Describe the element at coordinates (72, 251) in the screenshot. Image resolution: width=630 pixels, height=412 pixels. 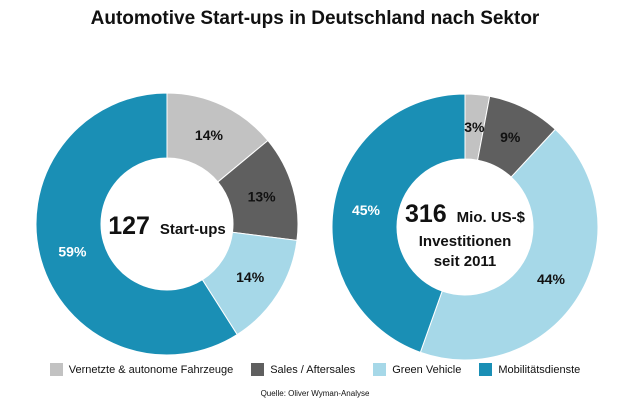
I see `slice-label-mobilitaetsdienste: 59%` at that location.